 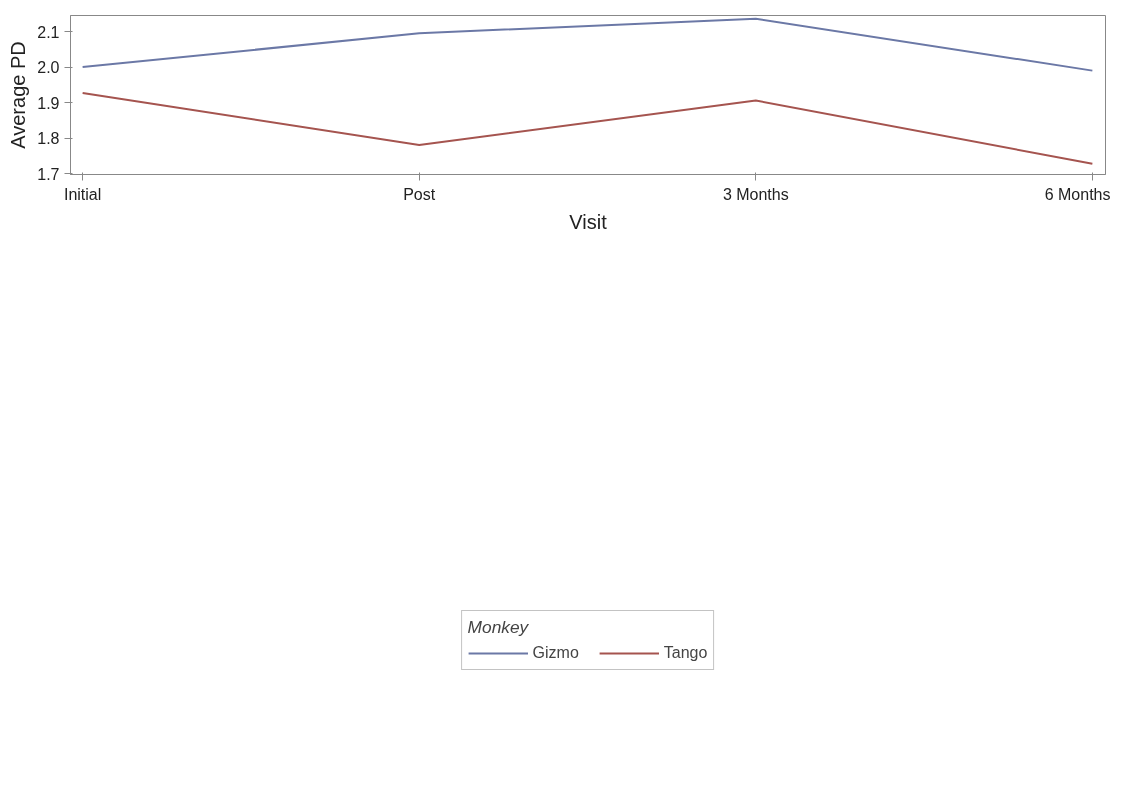 I want to click on legend-label: Gizmo, so click(x=555, y=653).